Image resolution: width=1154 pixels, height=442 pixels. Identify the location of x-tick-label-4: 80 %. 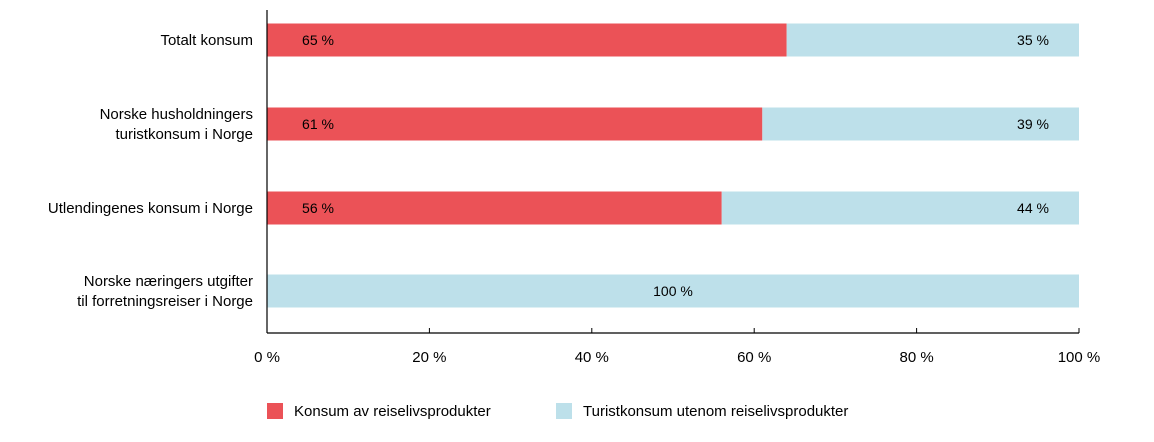
(916, 357).